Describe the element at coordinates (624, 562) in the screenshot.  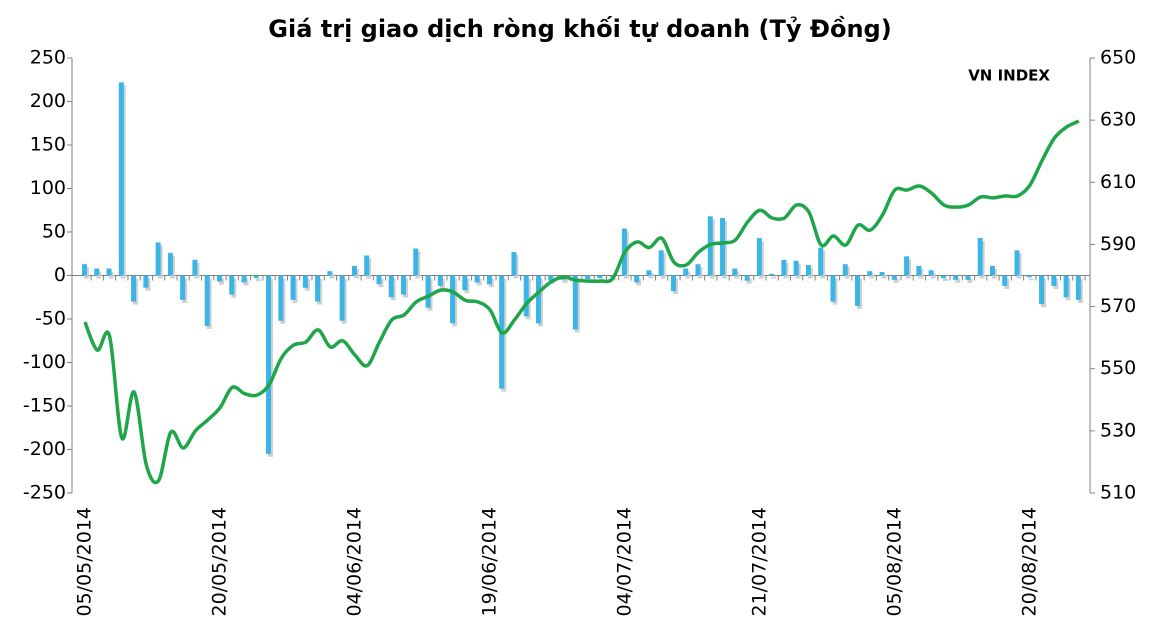
I see `x-tick-label: 04/07/2014` at that location.